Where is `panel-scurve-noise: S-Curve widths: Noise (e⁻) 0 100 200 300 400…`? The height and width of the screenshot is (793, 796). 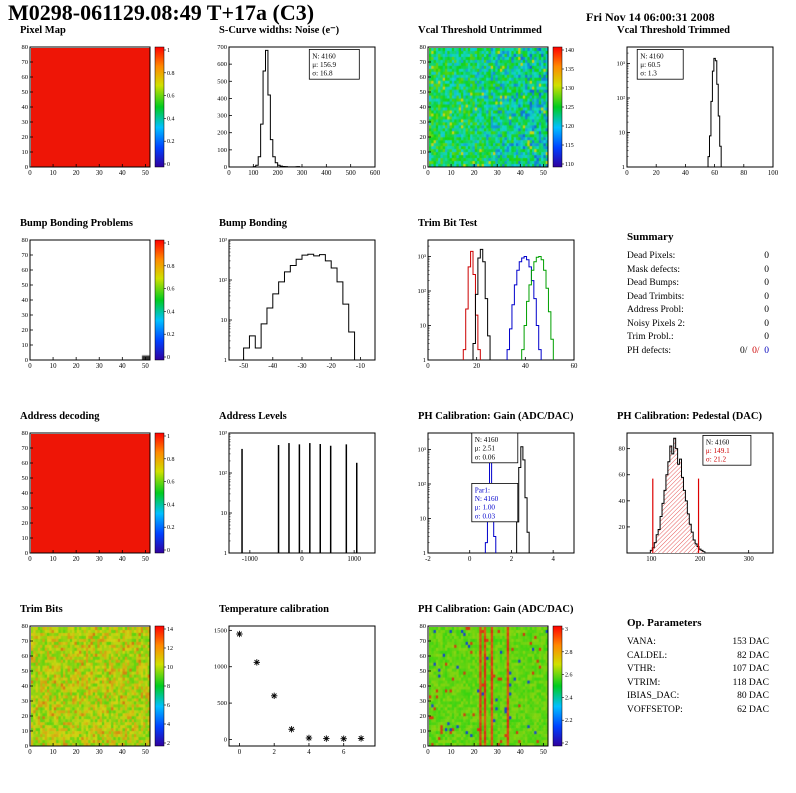
panel-scurve-noise: S-Curve widths: Noise (e⁻) 0 100 200 300 400… is located at coordinates (298, 119).